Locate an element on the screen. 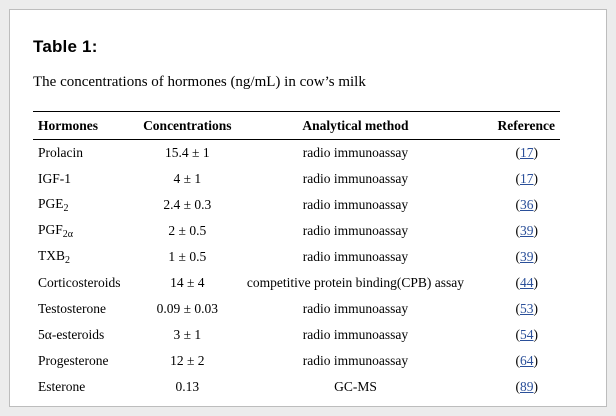 This screenshot has width=616, height=416. method-cell: GC-MS is located at coordinates (355, 386).